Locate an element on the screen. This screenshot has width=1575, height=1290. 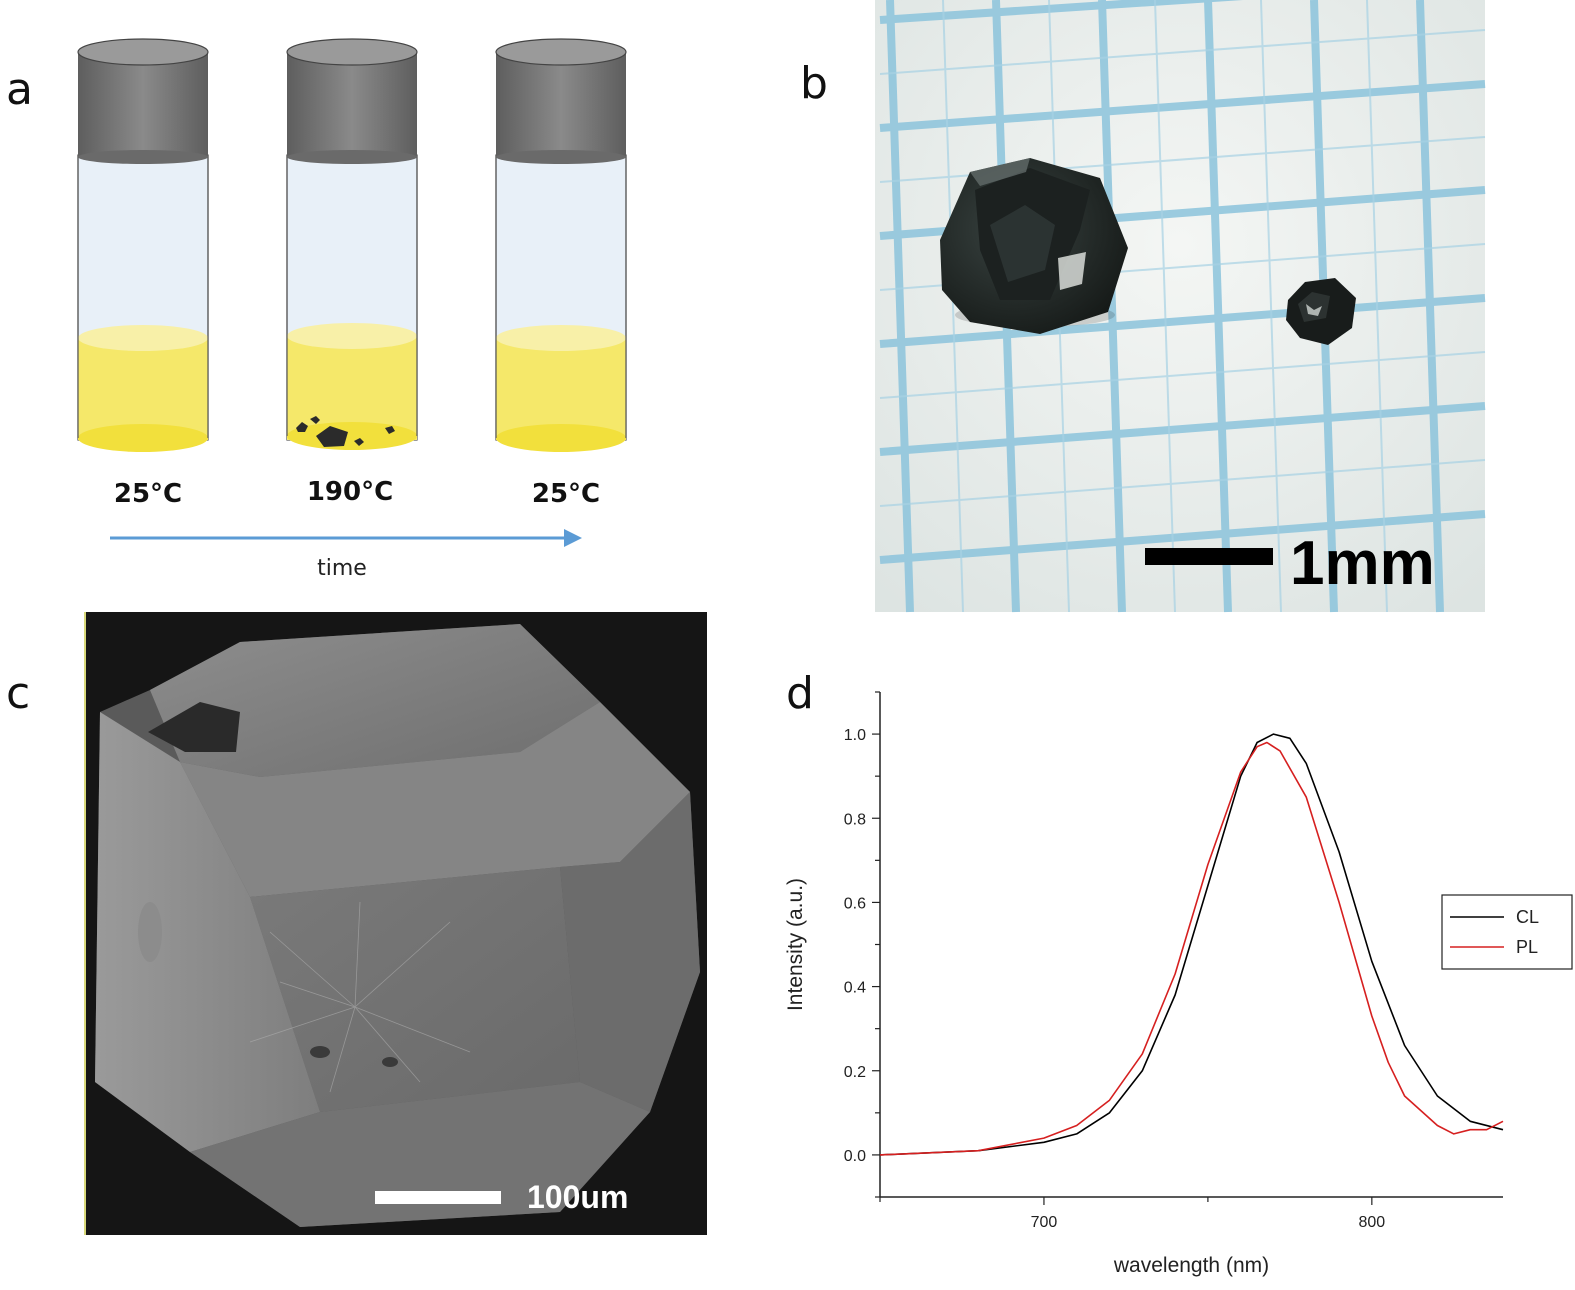
small-crystal is located at coordinates (1321, 311).